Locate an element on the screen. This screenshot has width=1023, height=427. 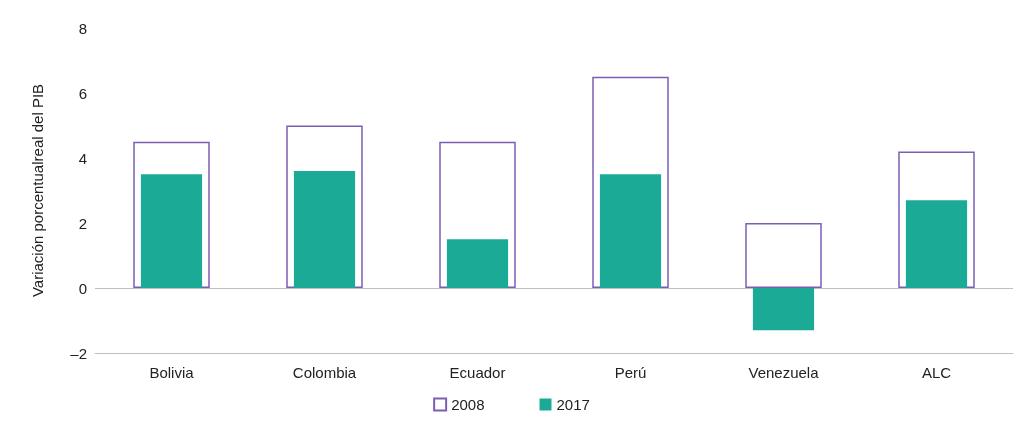
x-tick-label: Colombia is located at coordinates (324, 372).